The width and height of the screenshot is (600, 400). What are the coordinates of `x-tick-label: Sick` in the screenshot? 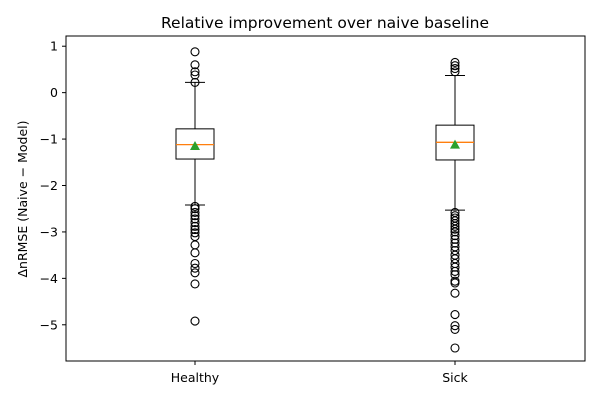 It's located at (455, 377).